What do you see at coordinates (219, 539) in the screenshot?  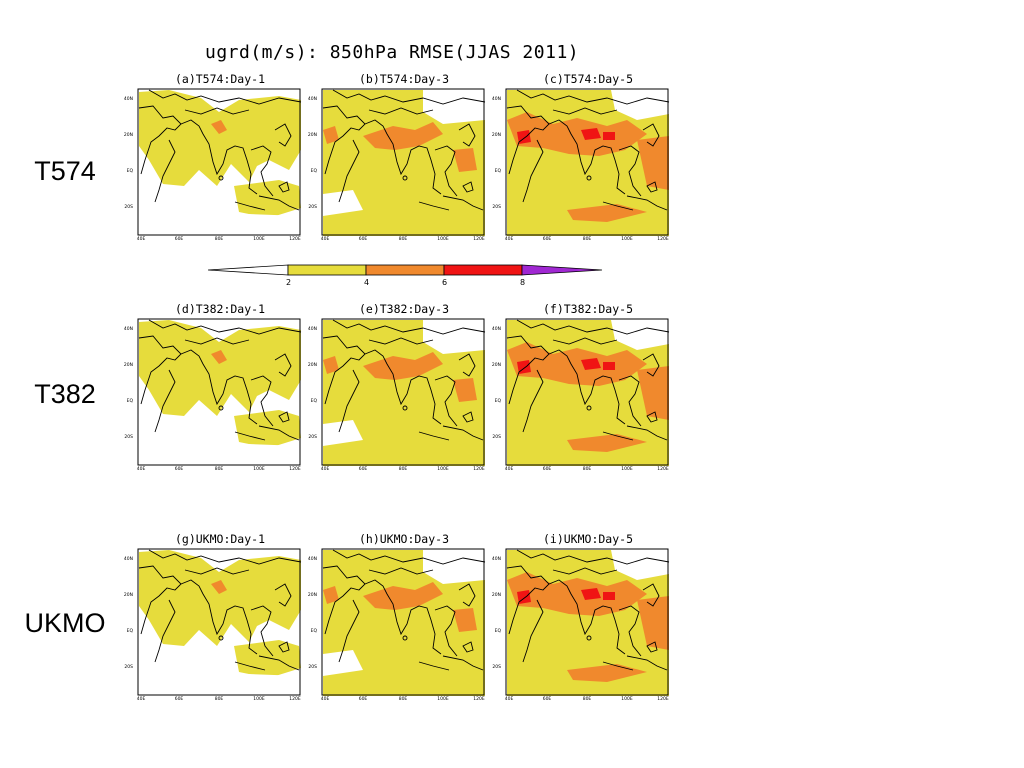 I see `panel-title: (g)UKMO:Day-1` at bounding box center [219, 539].